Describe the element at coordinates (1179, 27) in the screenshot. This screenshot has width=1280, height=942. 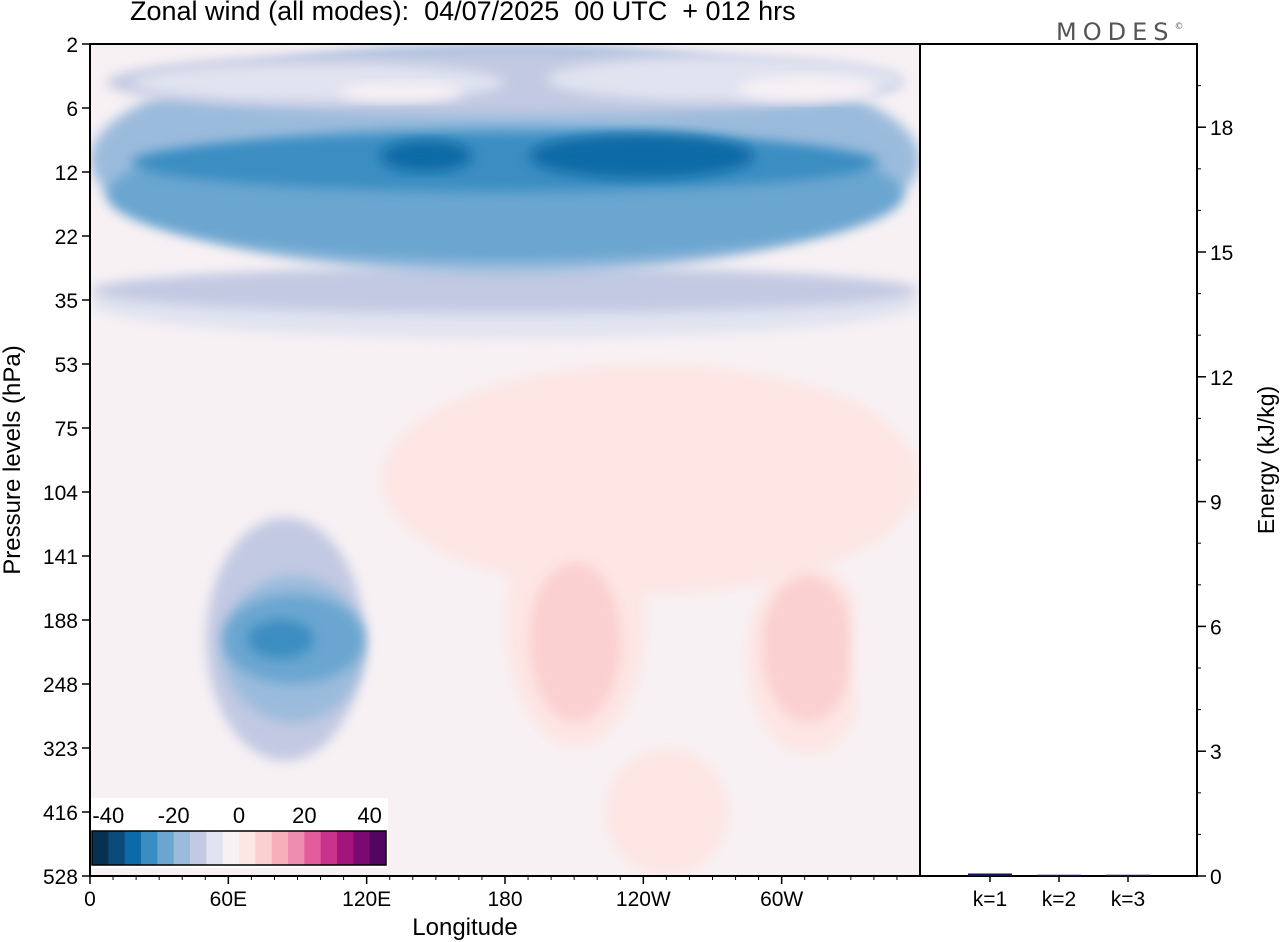
I see `logo-mark: ©` at that location.